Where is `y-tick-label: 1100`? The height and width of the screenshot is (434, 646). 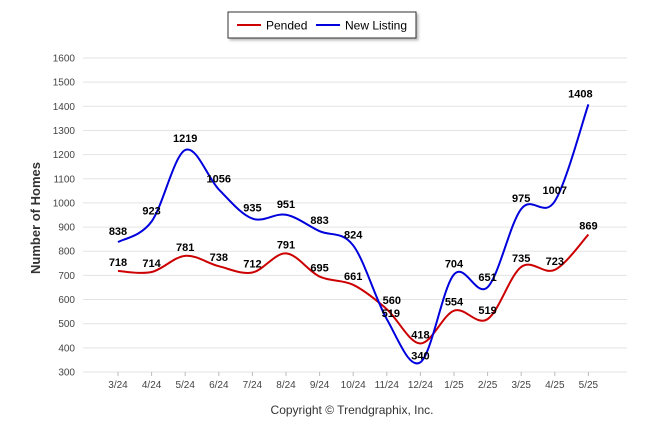 y-tick-label: 1100 is located at coordinates (64, 179).